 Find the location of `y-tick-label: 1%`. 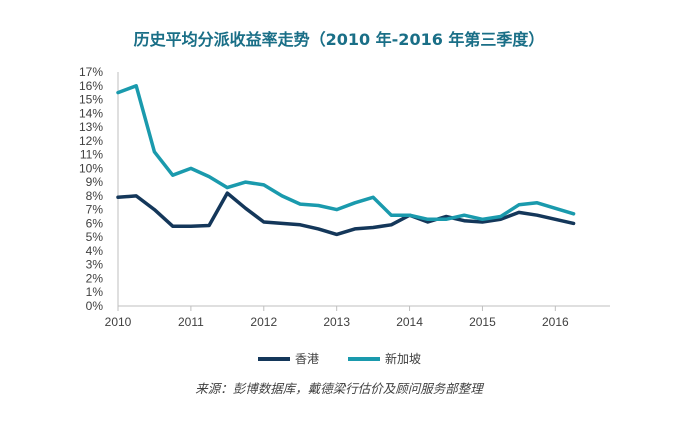

y-tick-label: 1% is located at coordinates (95, 292).